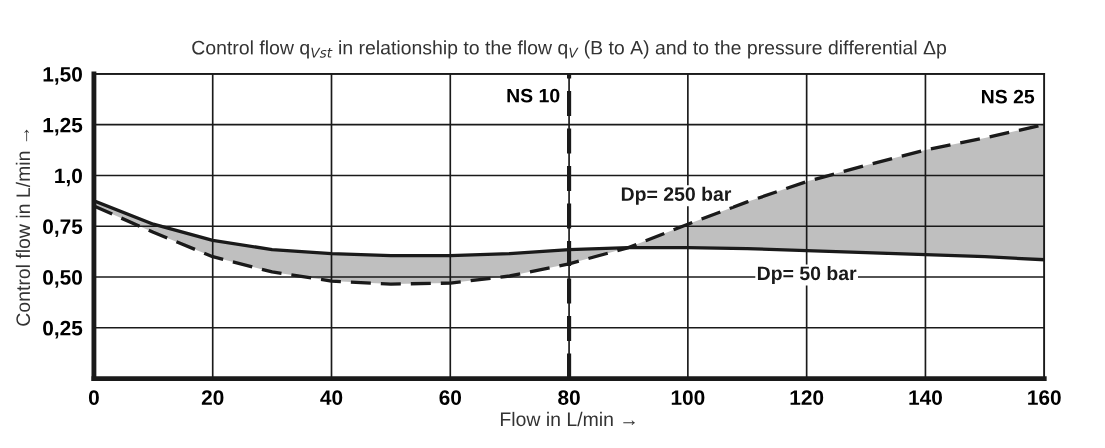 This screenshot has height=448, width=1105. Describe the element at coordinates (23, 227) in the screenshot. I see `y-axis-title: Control flow in L/min →` at that location.